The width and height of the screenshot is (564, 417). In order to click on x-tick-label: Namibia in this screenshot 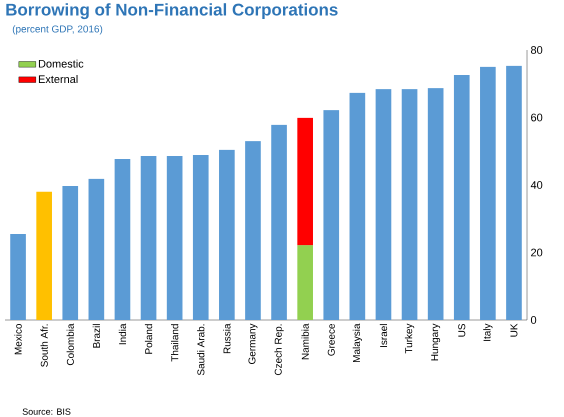, I will do `click(305, 342)`.